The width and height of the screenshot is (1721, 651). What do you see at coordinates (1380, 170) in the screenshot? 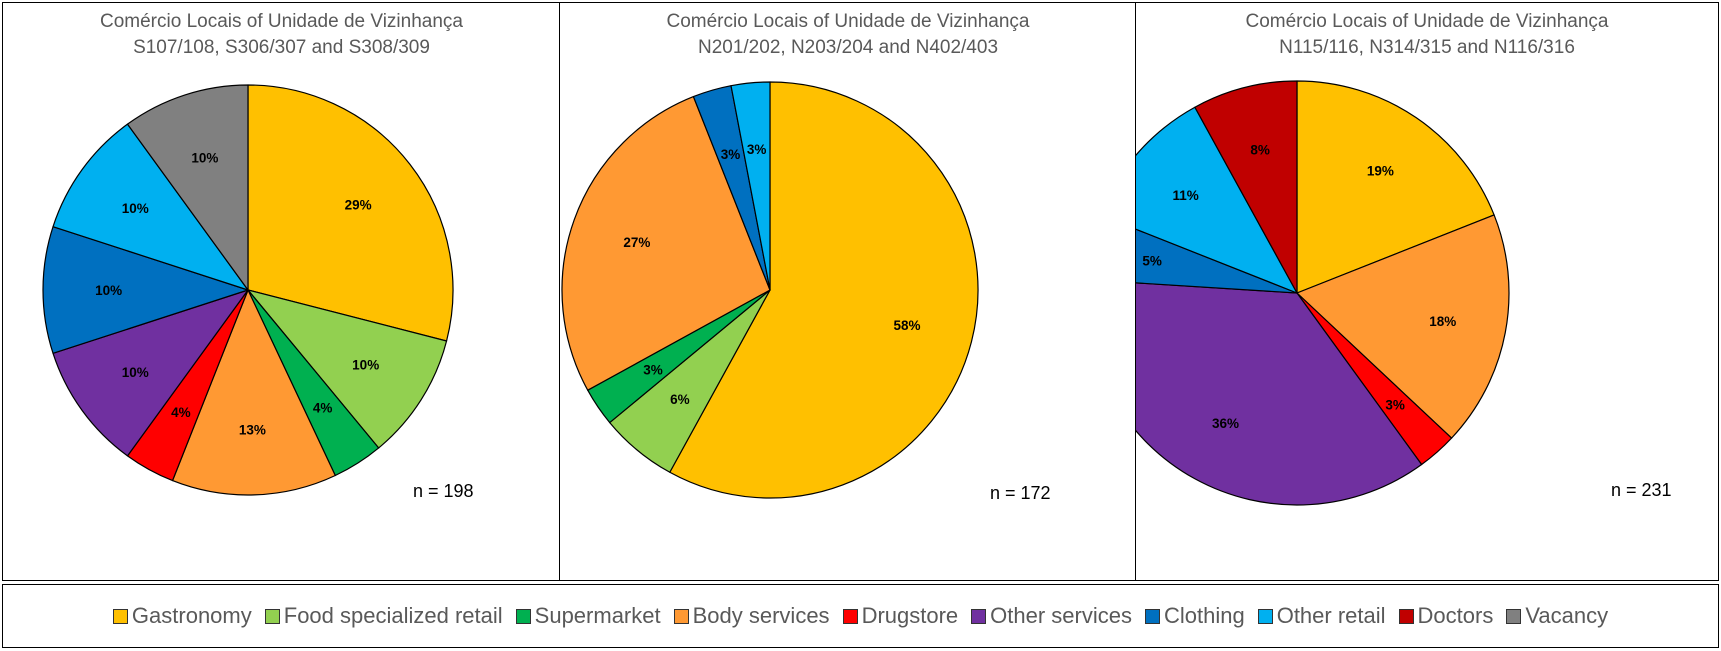
I see `data-label-gastronomy: 19%` at bounding box center [1380, 170].